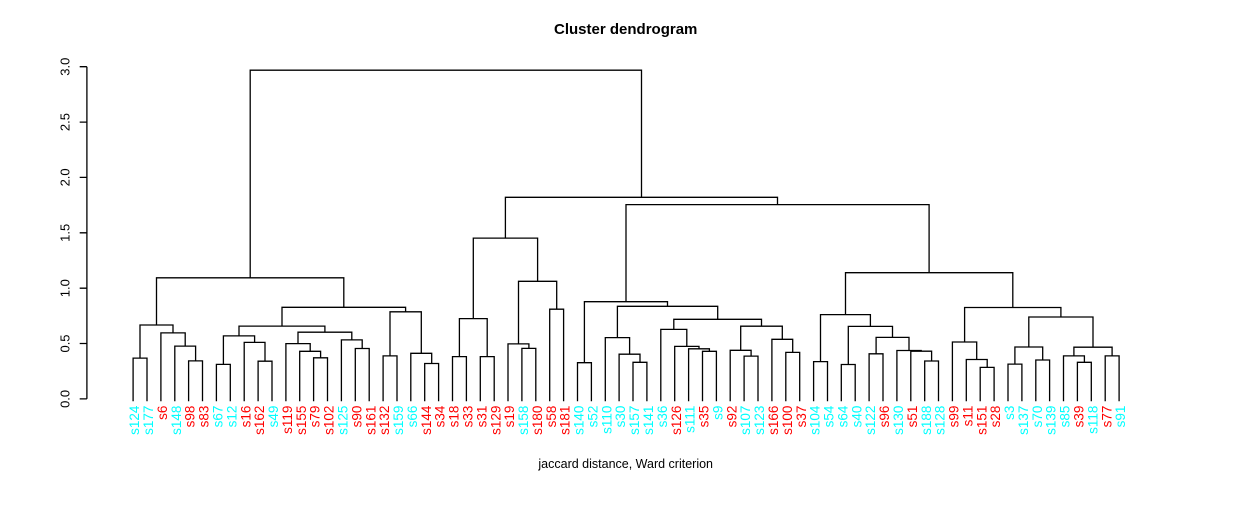 This screenshot has height=505, width=1238. What do you see at coordinates (856, 417) in the screenshot?
I see `svg-text: s40` at bounding box center [856, 417].